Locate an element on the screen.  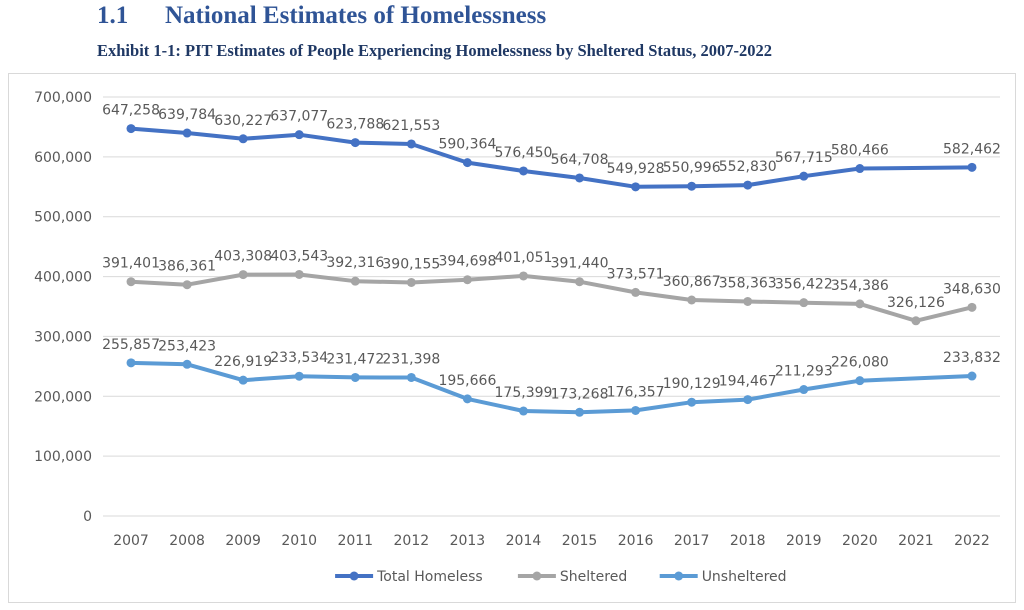
unsheltered-data-label: 173,268 is located at coordinates (580, 394).